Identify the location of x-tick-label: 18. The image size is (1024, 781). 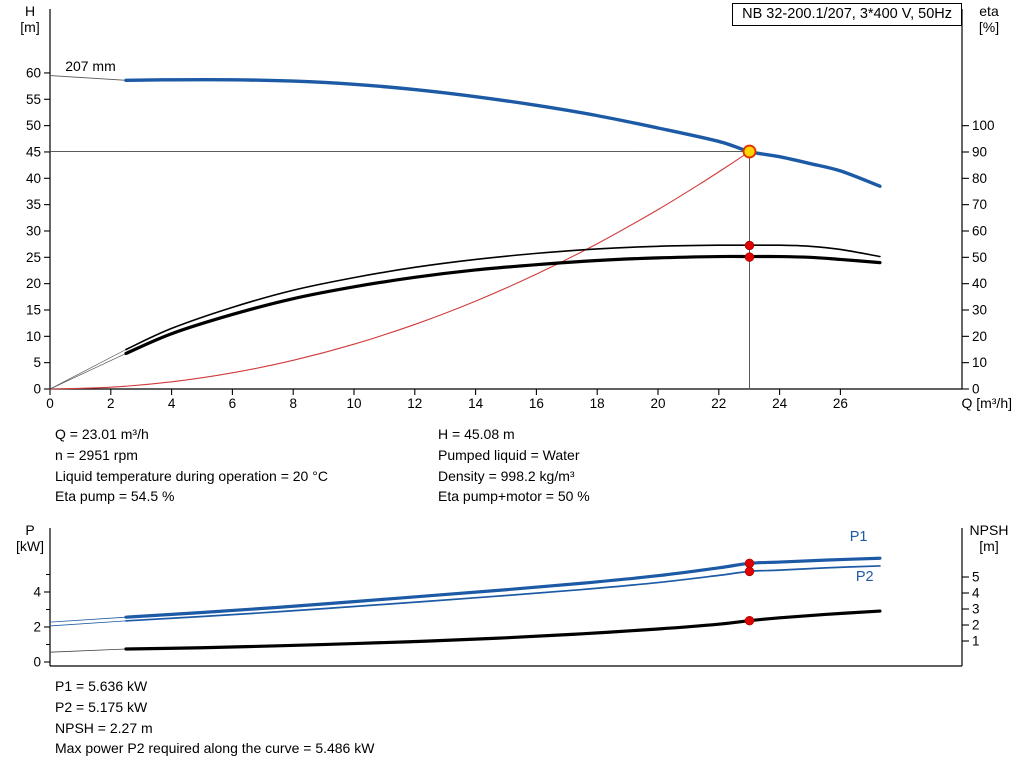
(597, 403).